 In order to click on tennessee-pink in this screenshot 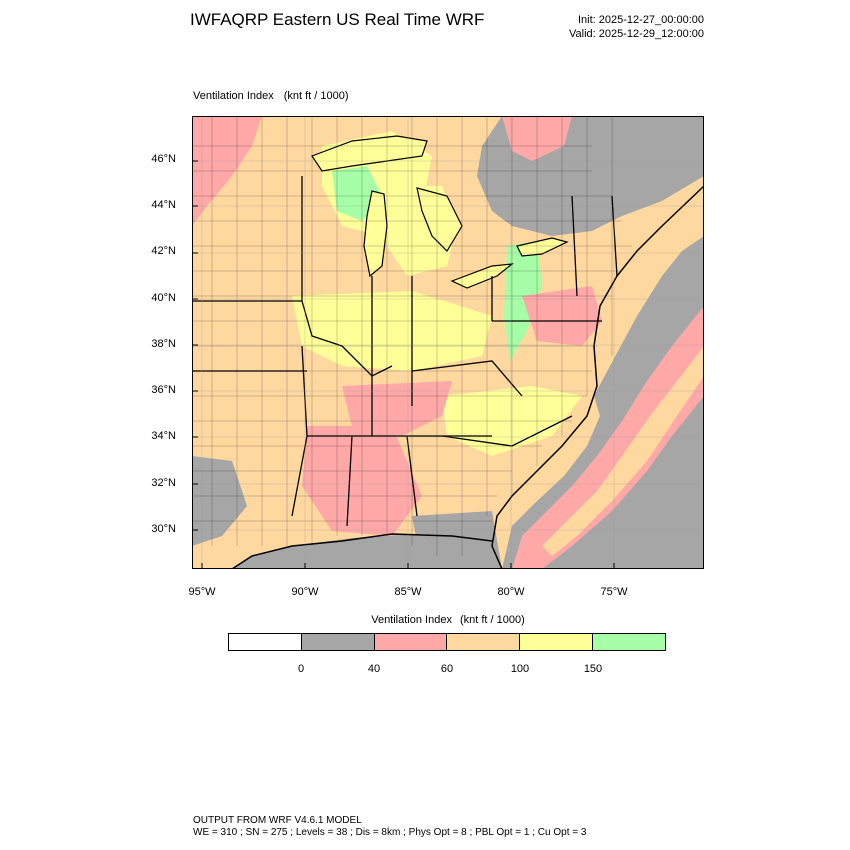, I will do `click(397, 408)`.